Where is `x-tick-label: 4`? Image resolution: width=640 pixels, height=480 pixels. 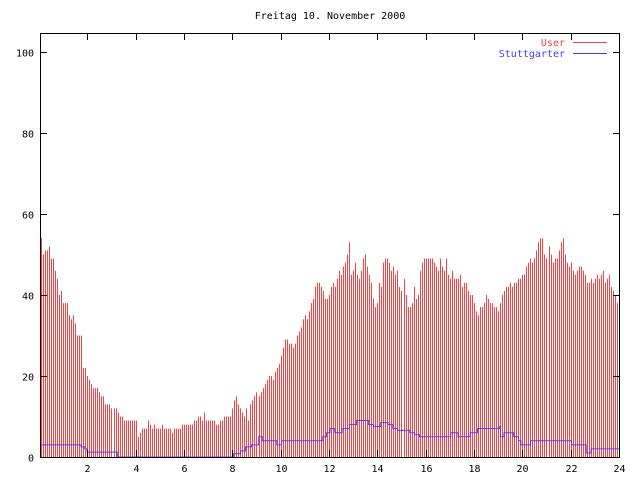
x-tick-label: 4 is located at coordinates (136, 469).